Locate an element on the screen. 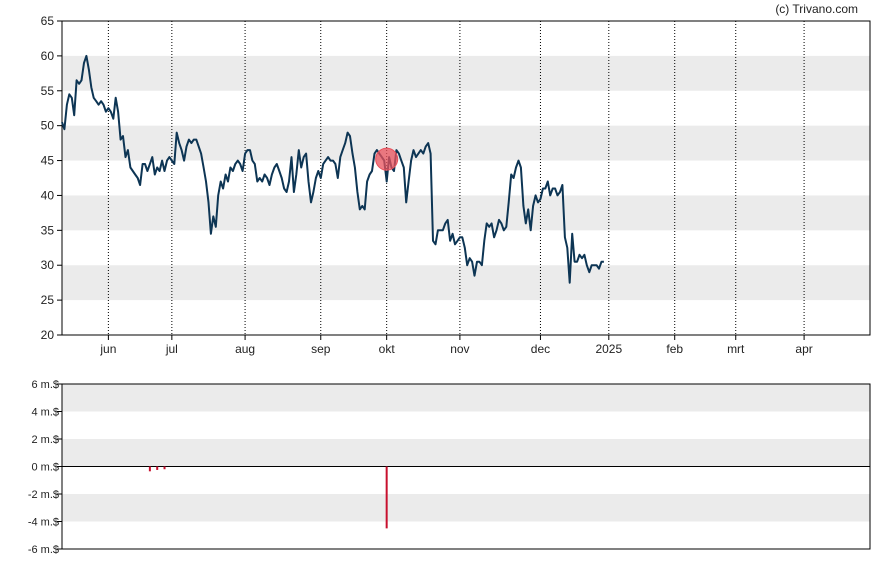 The height and width of the screenshot is (570, 888). y-tick-label: 65 is located at coordinates (48, 21).